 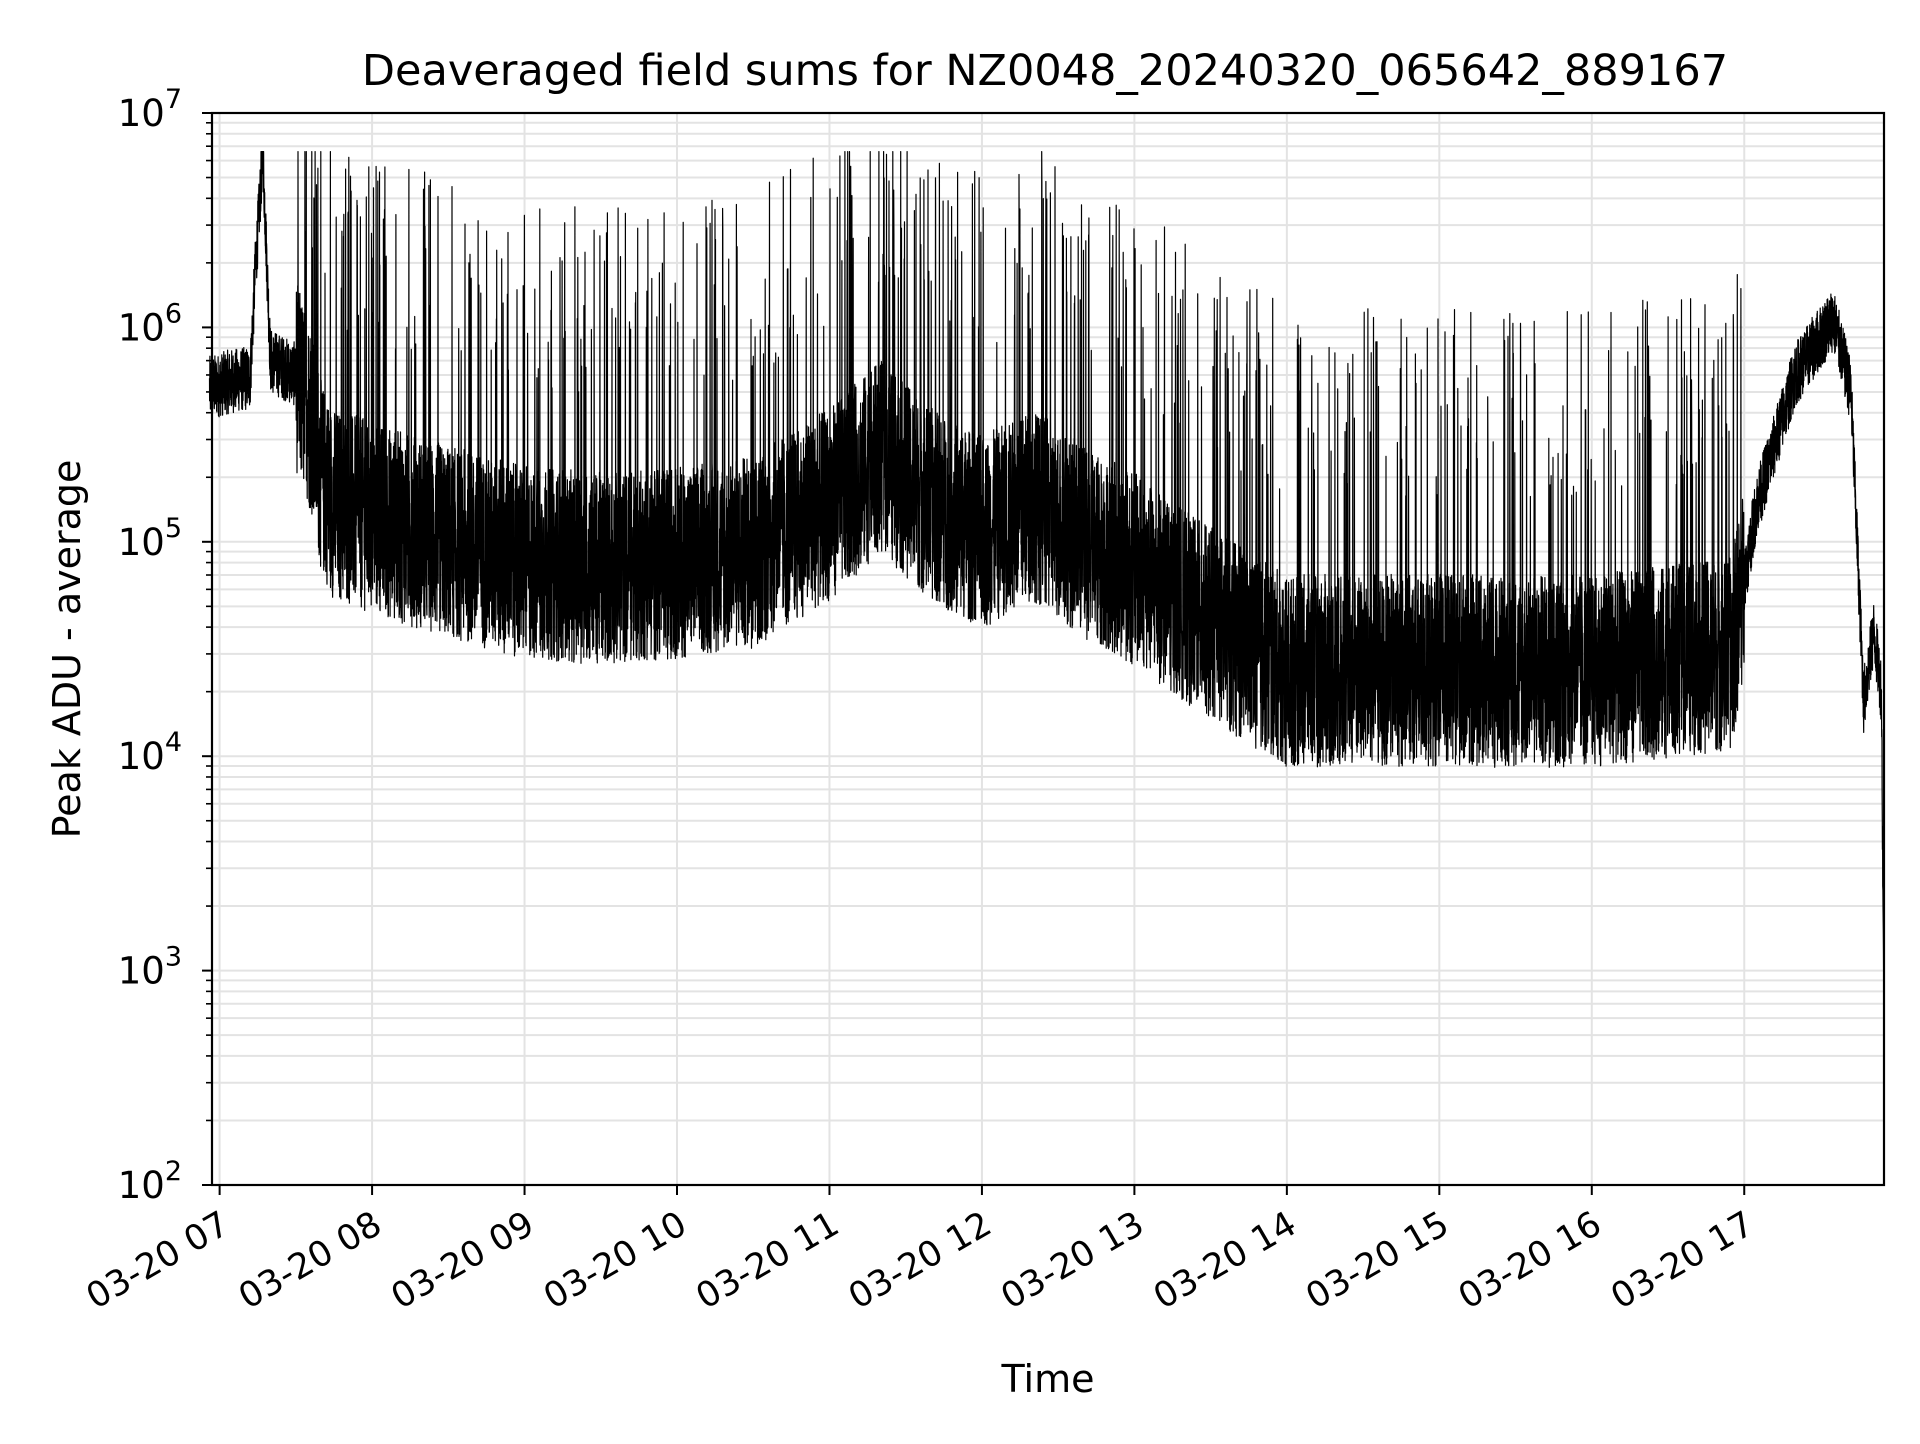 I want to click on x-tick-label: 03-20 10, so click(x=615, y=1260).